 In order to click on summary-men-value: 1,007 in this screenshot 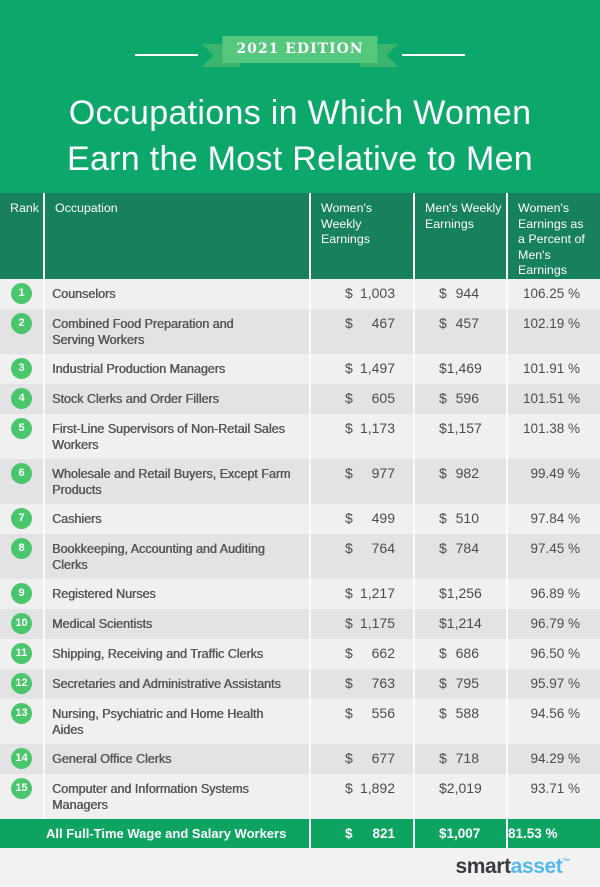, I will do `click(463, 833)`.